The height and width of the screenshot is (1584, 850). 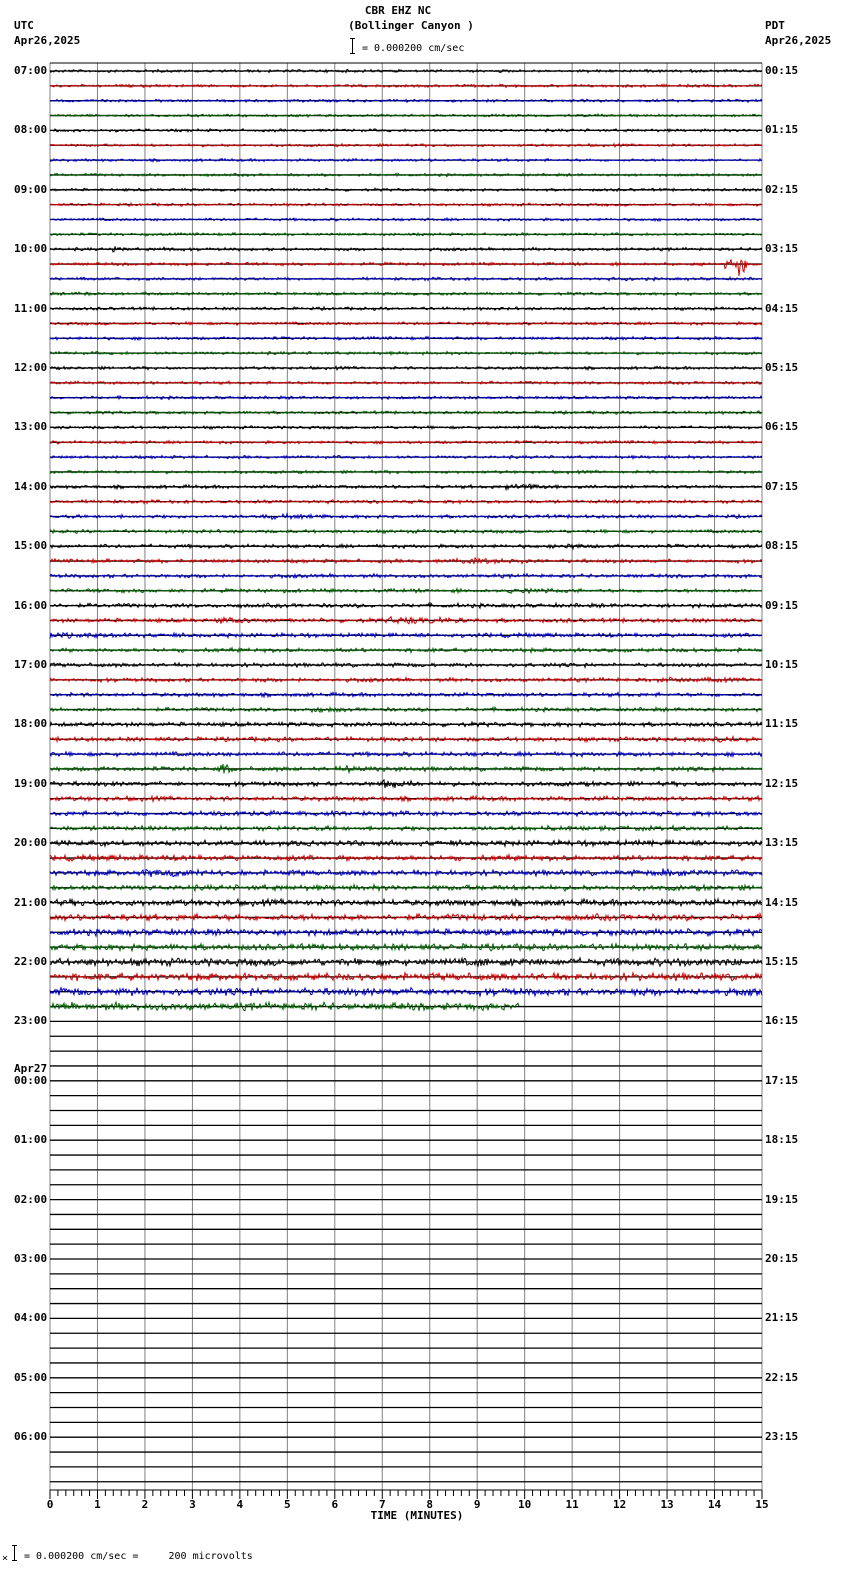 I want to click on utc-hour-label: 05:00, so click(x=31, y=1377).